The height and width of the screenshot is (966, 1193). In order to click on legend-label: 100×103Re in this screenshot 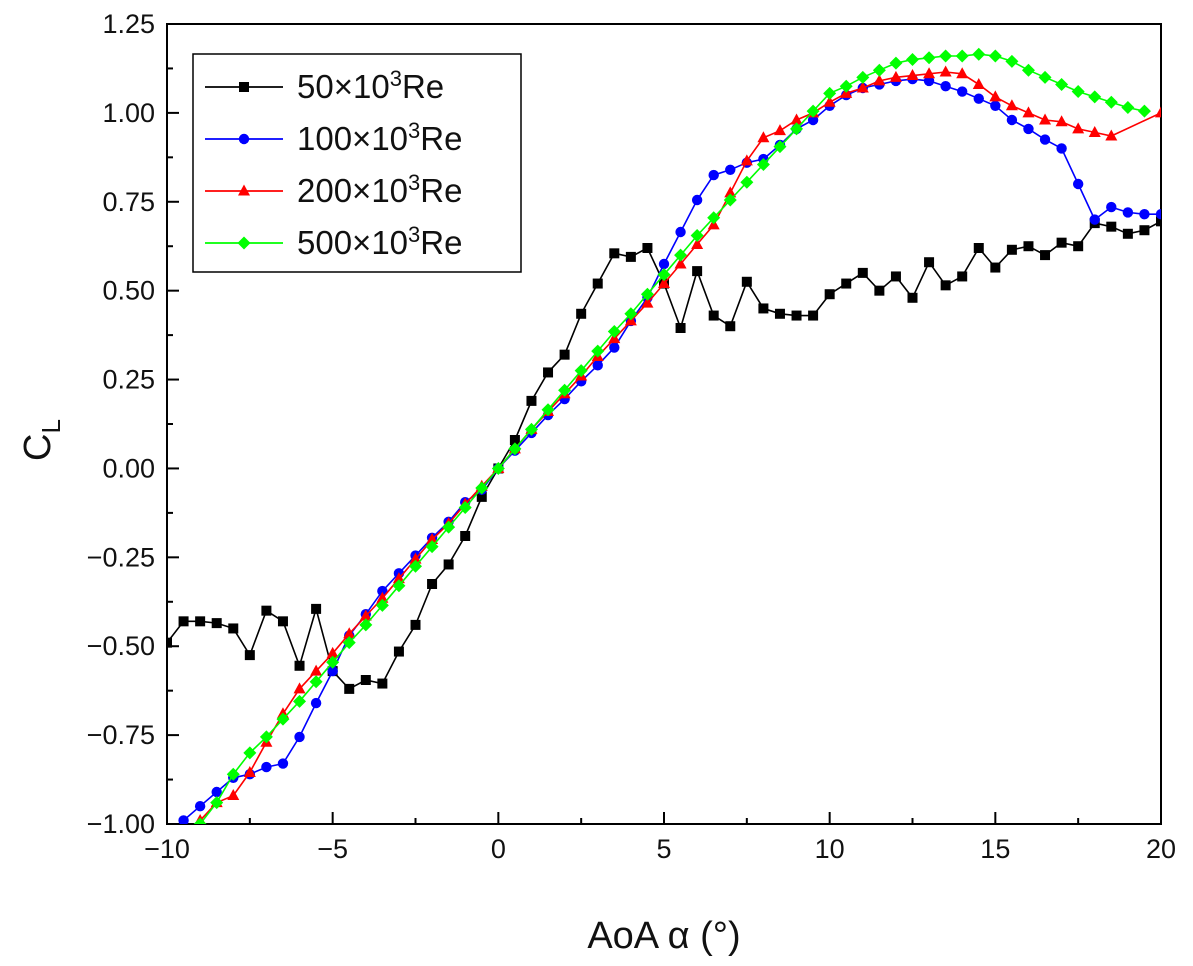, I will do `click(379, 137)`.